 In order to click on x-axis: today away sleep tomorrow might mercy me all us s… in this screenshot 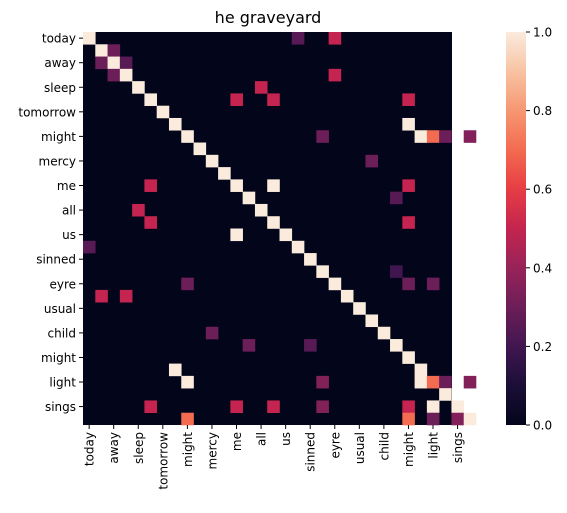, I will do `click(274, 457)`.